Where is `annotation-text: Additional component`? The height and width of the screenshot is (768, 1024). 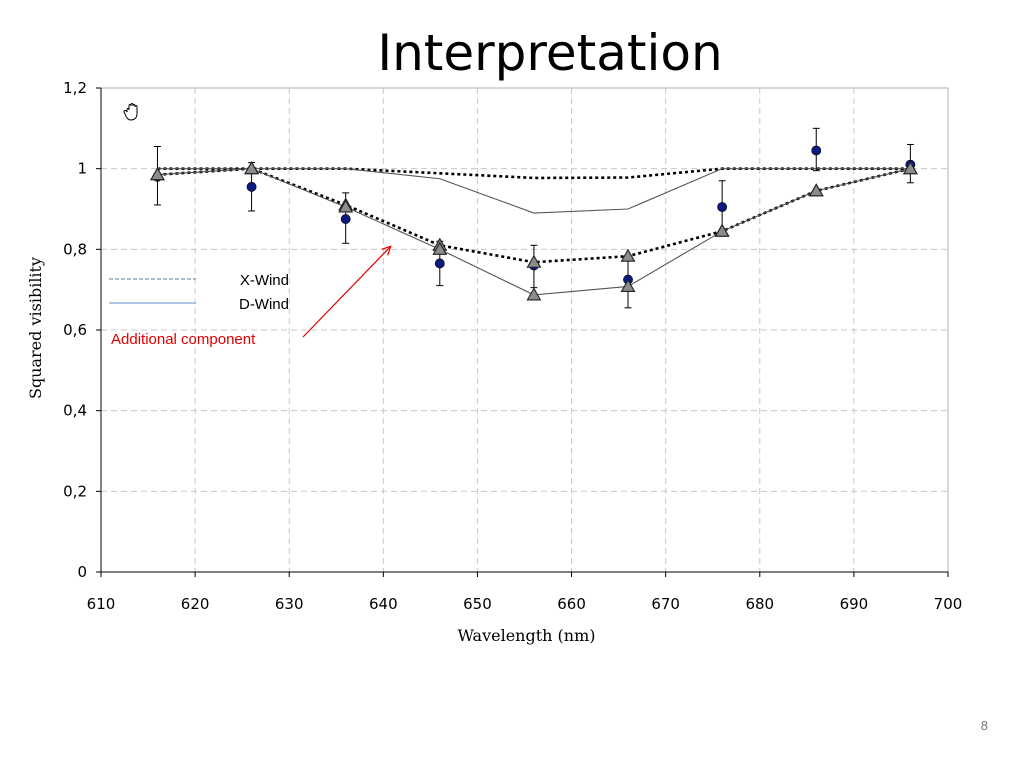 annotation-text: Additional component is located at coordinates (183, 339).